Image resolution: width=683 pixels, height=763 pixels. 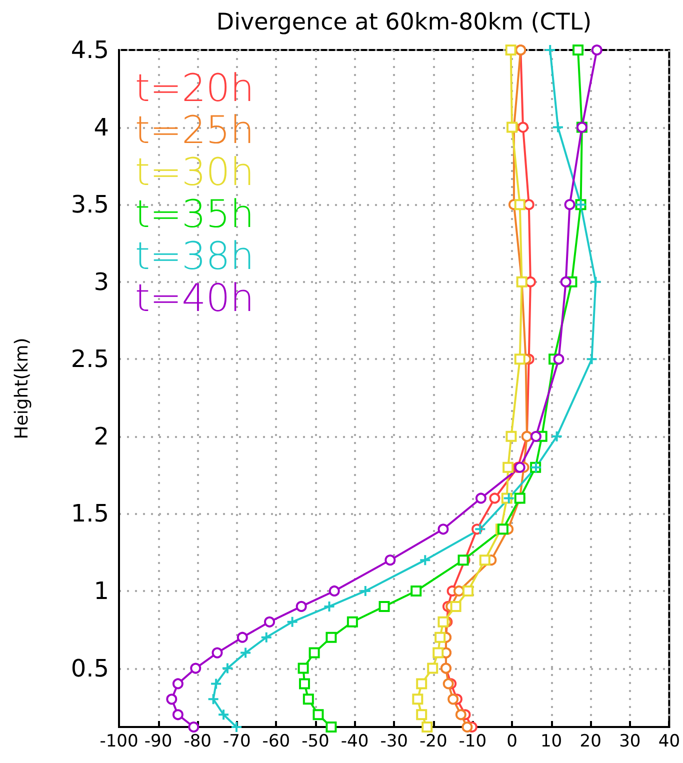 I want to click on x-tick-label: -60, so click(x=276, y=742).